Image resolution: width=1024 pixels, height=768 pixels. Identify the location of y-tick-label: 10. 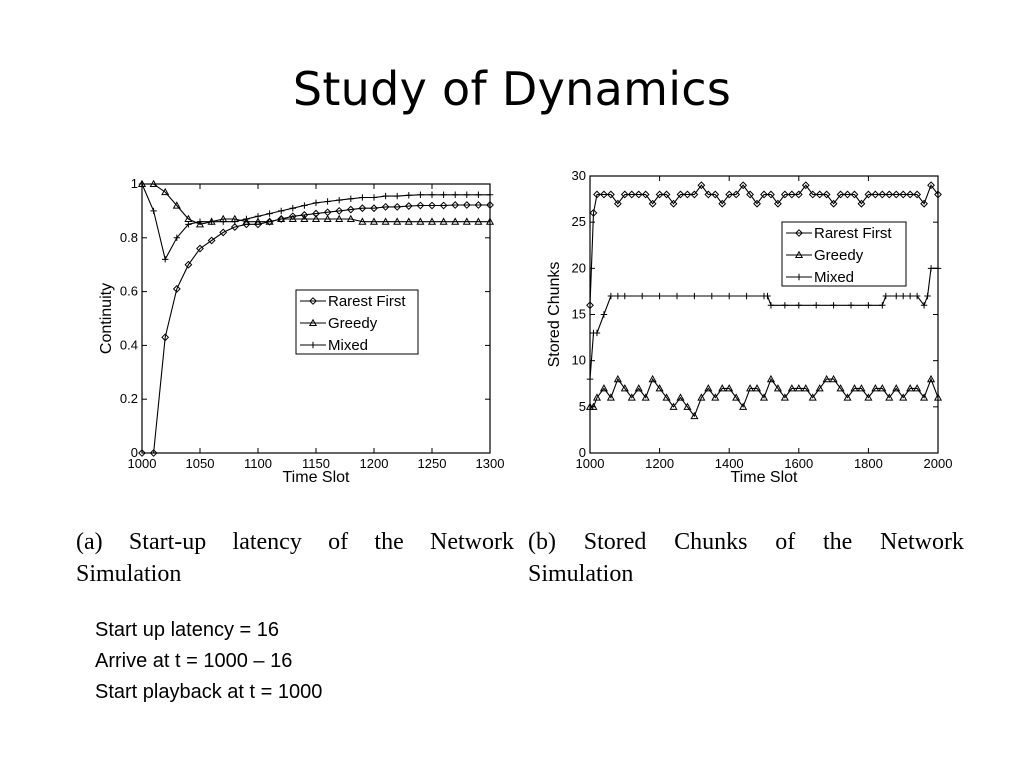
(579, 360).